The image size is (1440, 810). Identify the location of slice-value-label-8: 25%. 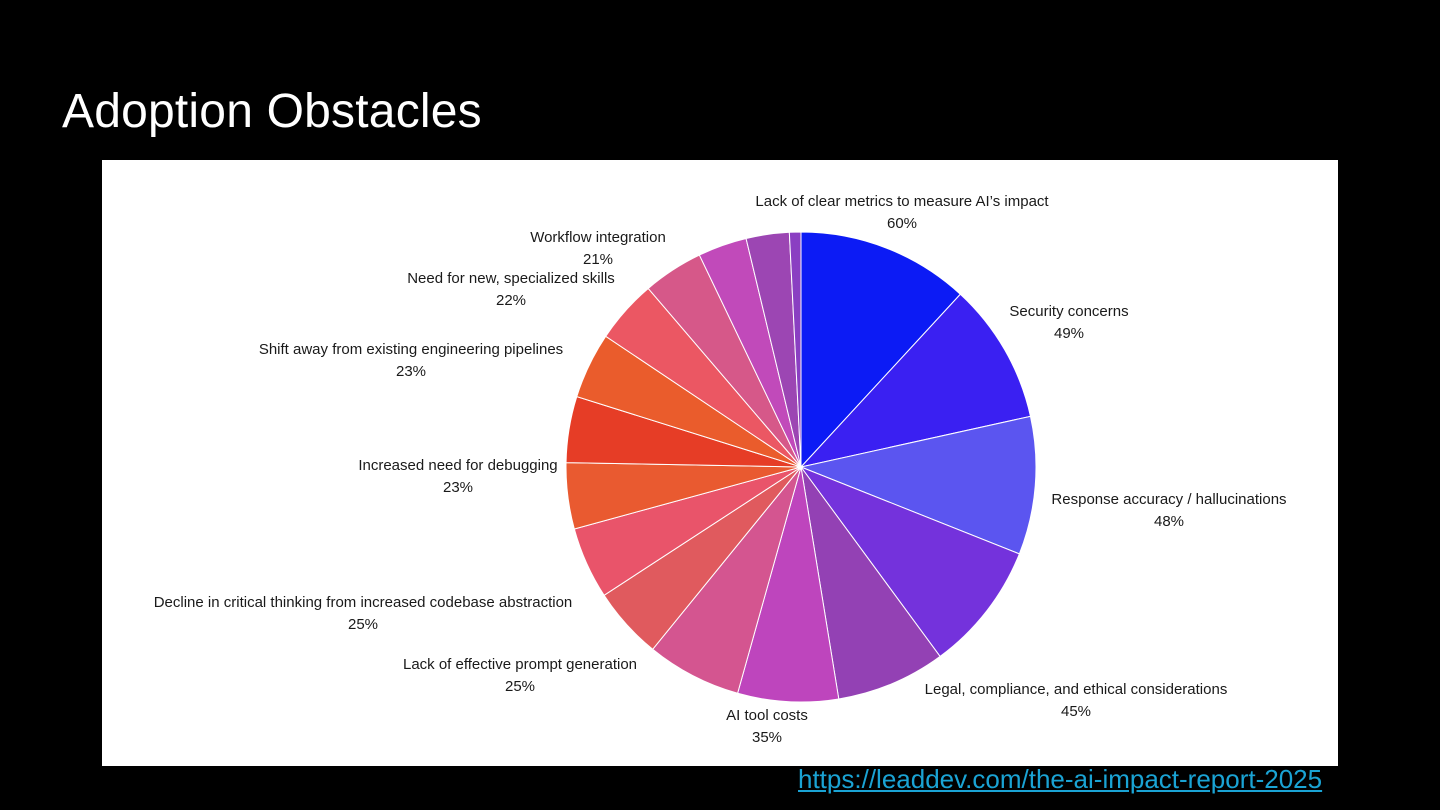
(520, 686).